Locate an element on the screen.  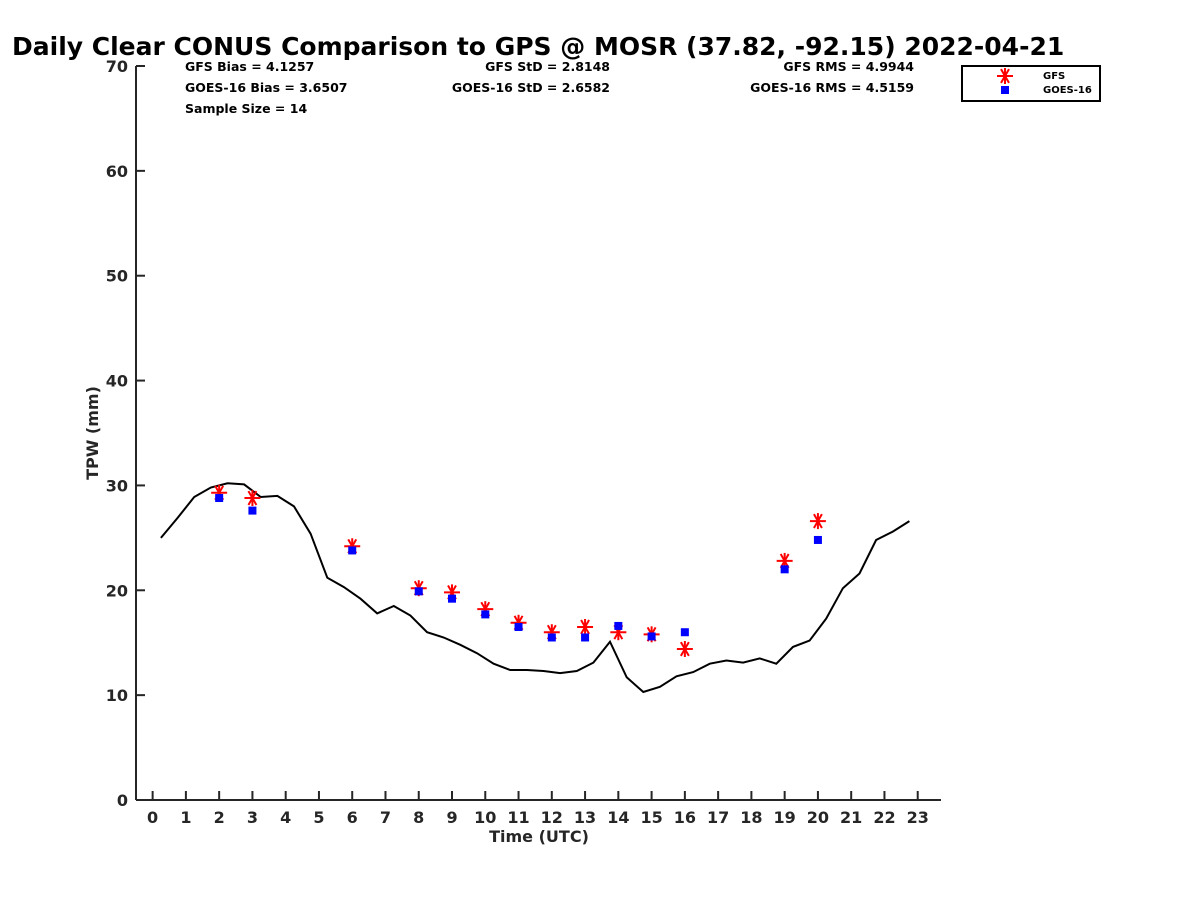
y-tick-label: 70 is located at coordinates (117, 66).